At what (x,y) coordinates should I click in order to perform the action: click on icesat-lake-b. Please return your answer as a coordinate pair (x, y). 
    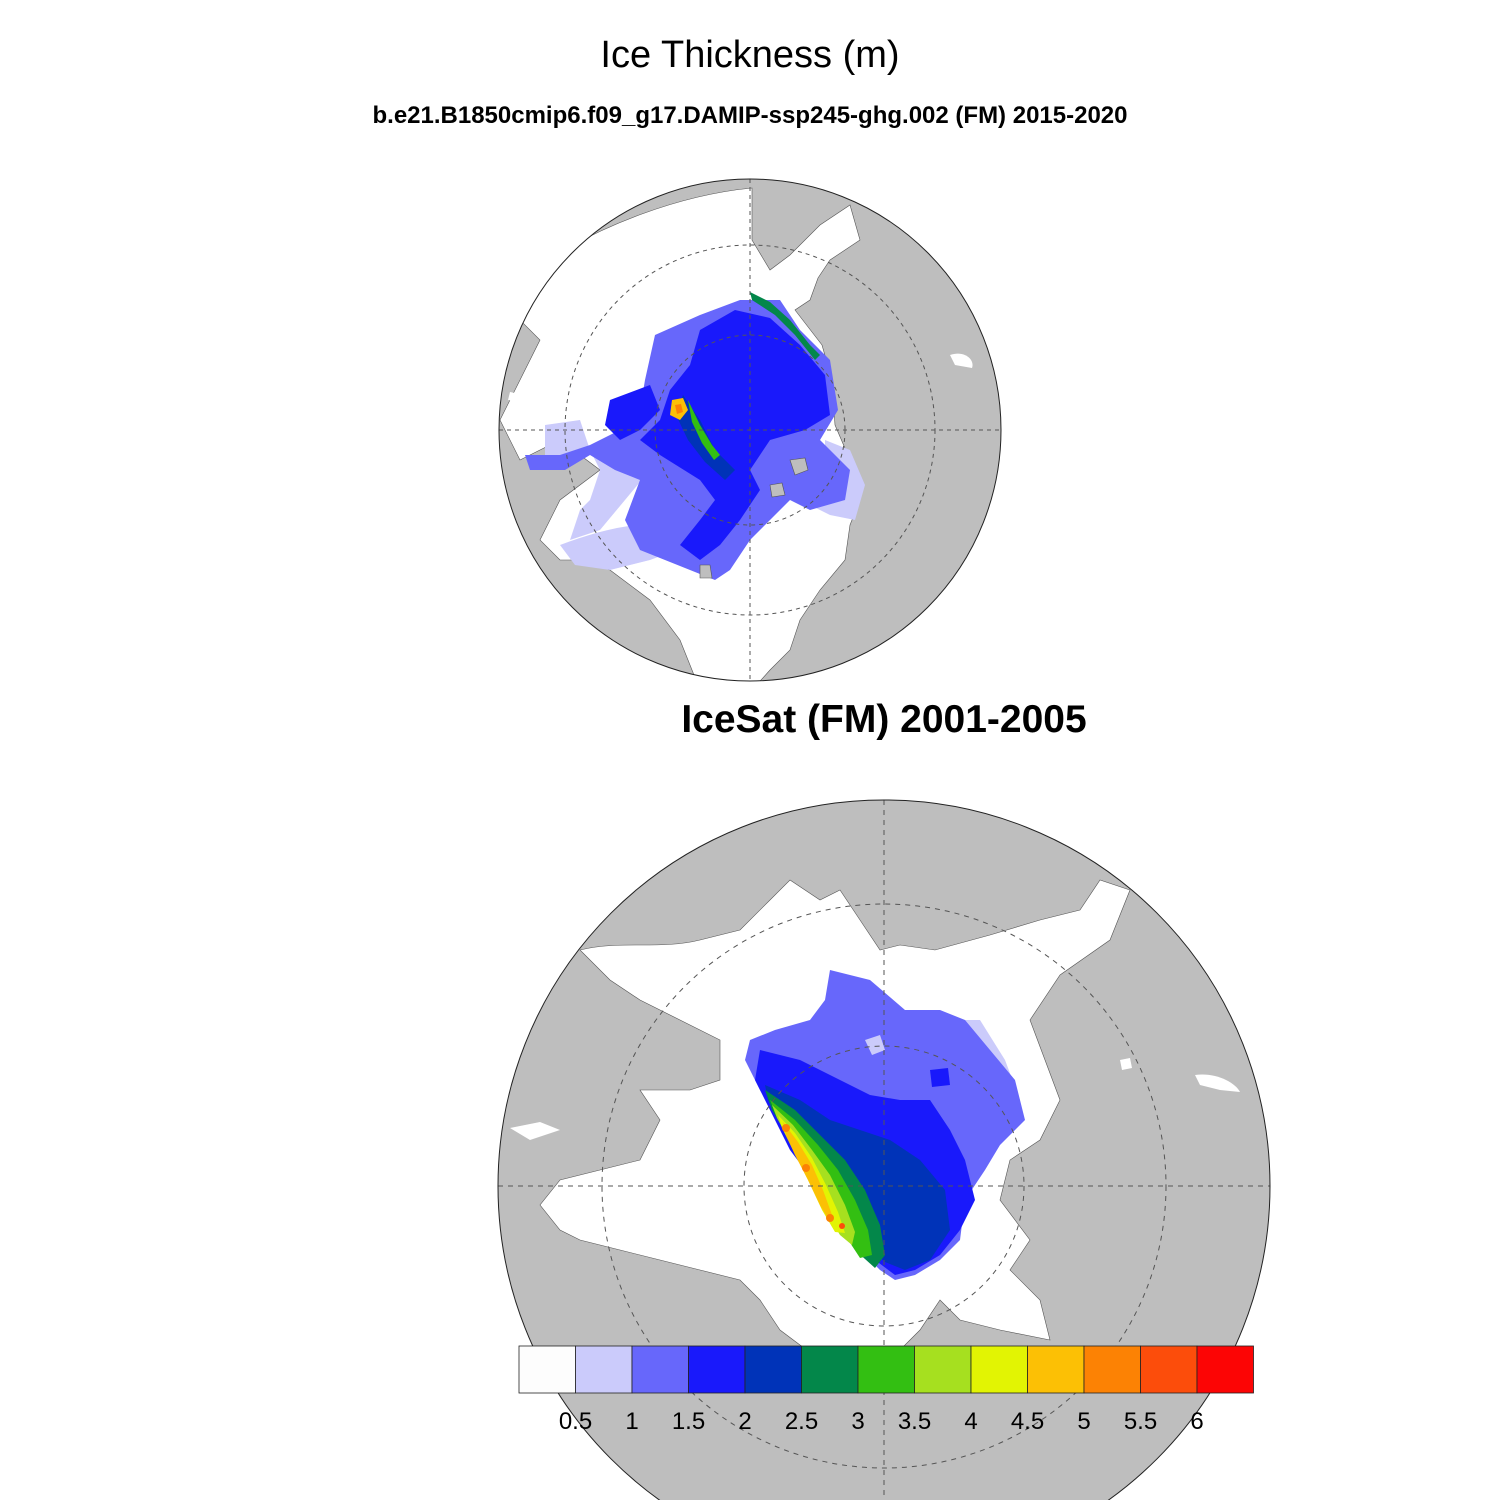
    Looking at the image, I should click on (535, 1131).